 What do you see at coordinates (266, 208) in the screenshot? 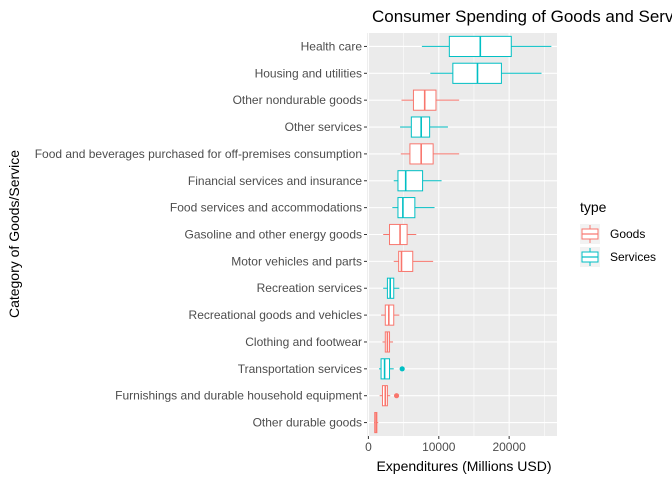
I see `y-tick-label: Food services and accommodations` at bounding box center [266, 208].